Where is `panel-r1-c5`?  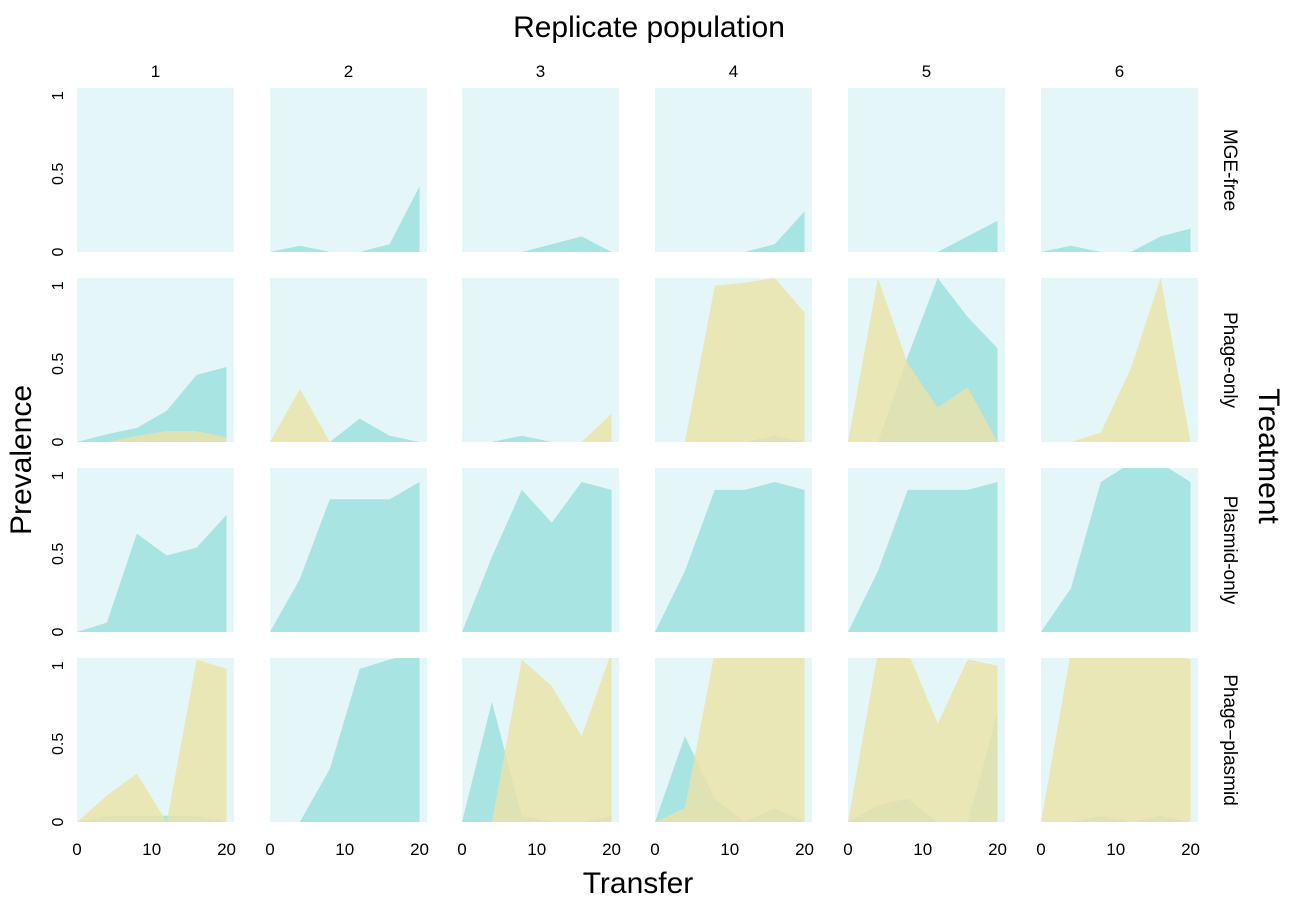
panel-r1-c5 is located at coordinates (926, 170).